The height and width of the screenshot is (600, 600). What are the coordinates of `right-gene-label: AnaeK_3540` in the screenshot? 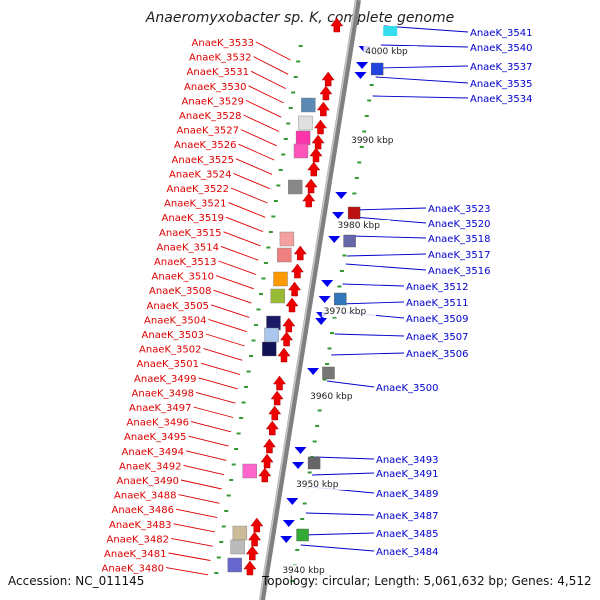 It's located at (501, 48).